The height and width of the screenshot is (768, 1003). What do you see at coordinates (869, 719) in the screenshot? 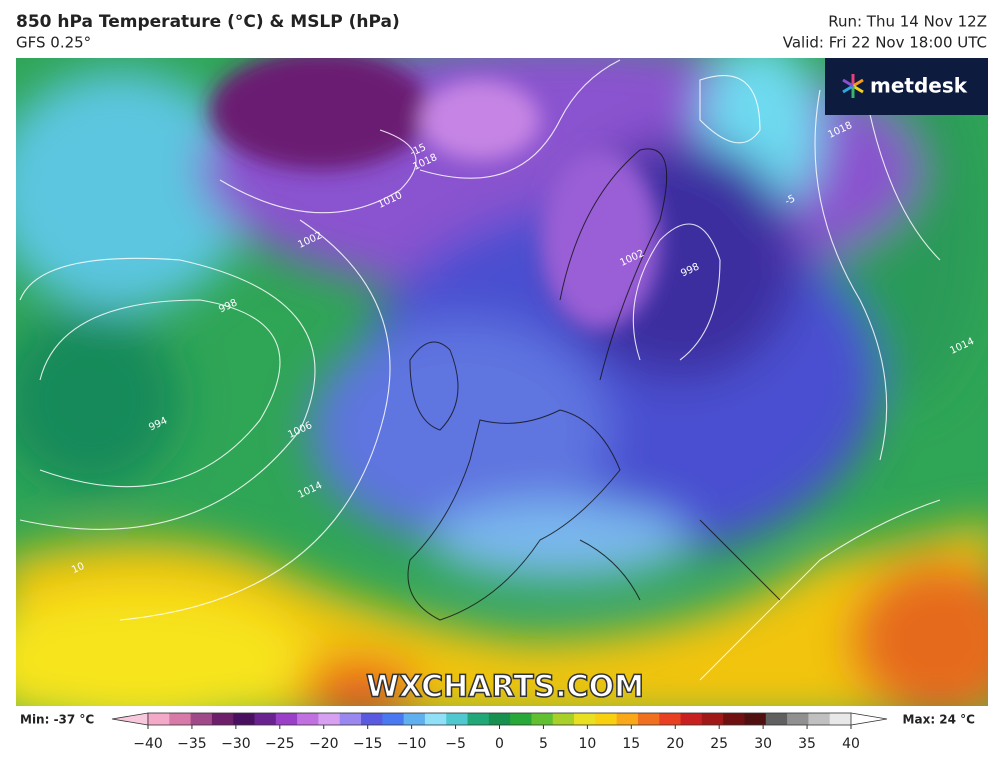
I see `colorbar-arrow-right` at bounding box center [869, 719].